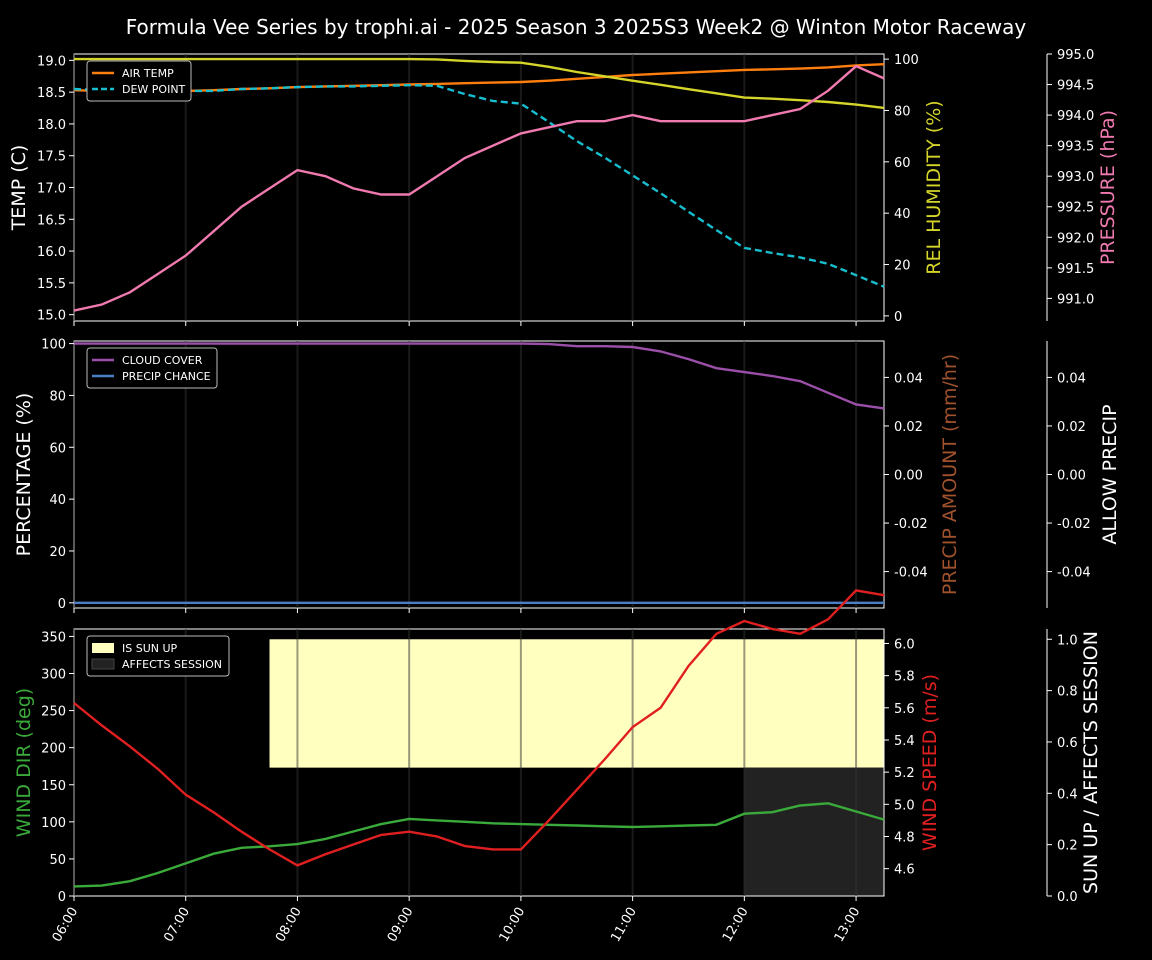  What do you see at coordinates (57, 500) in the screenshot?
I see `y-tick-label-2-2: 40` at bounding box center [57, 500].